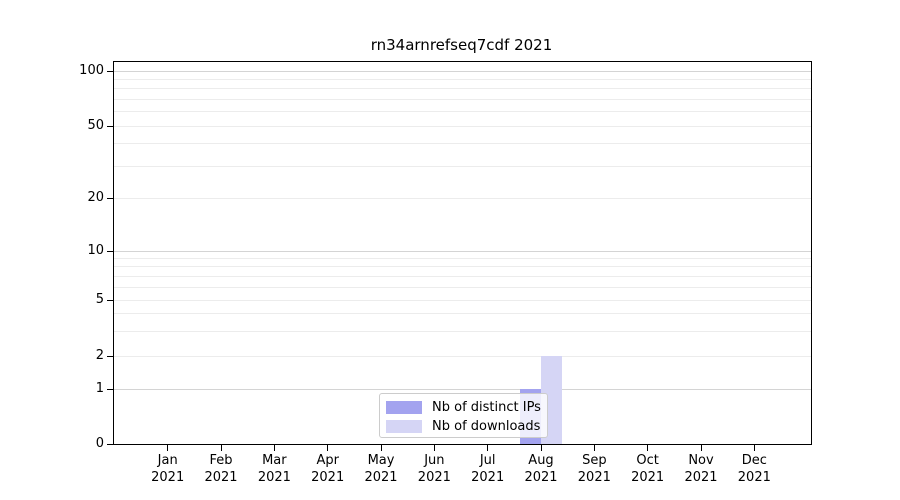 This screenshot has width=900, height=500. Describe the element at coordinates (168, 469) in the screenshot. I see `x-tick-label: Jan 2021` at that location.